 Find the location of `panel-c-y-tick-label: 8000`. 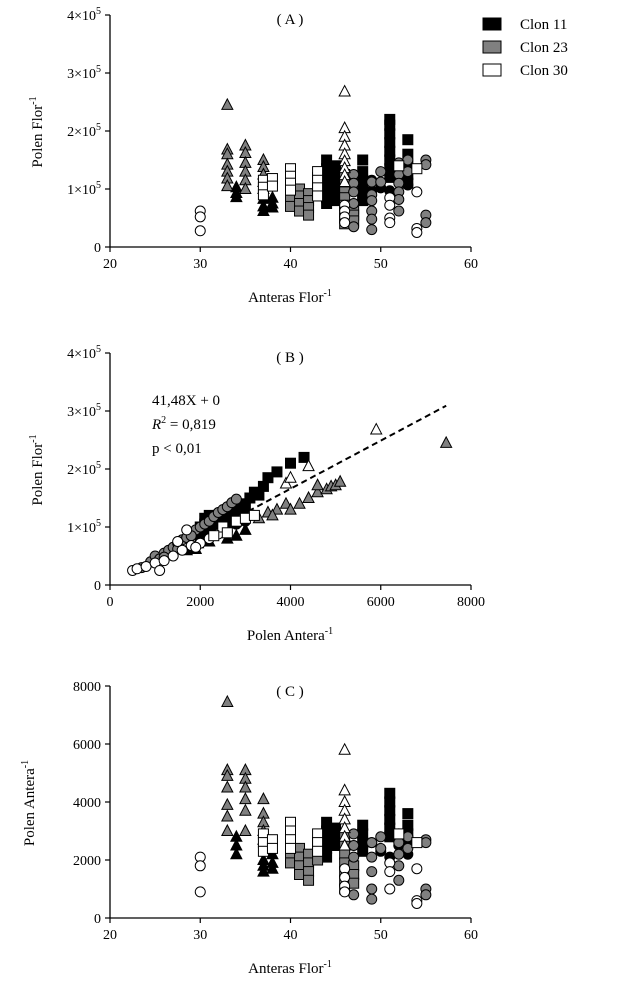

panel-c-y-tick-label: 8000 is located at coordinates (87, 687).